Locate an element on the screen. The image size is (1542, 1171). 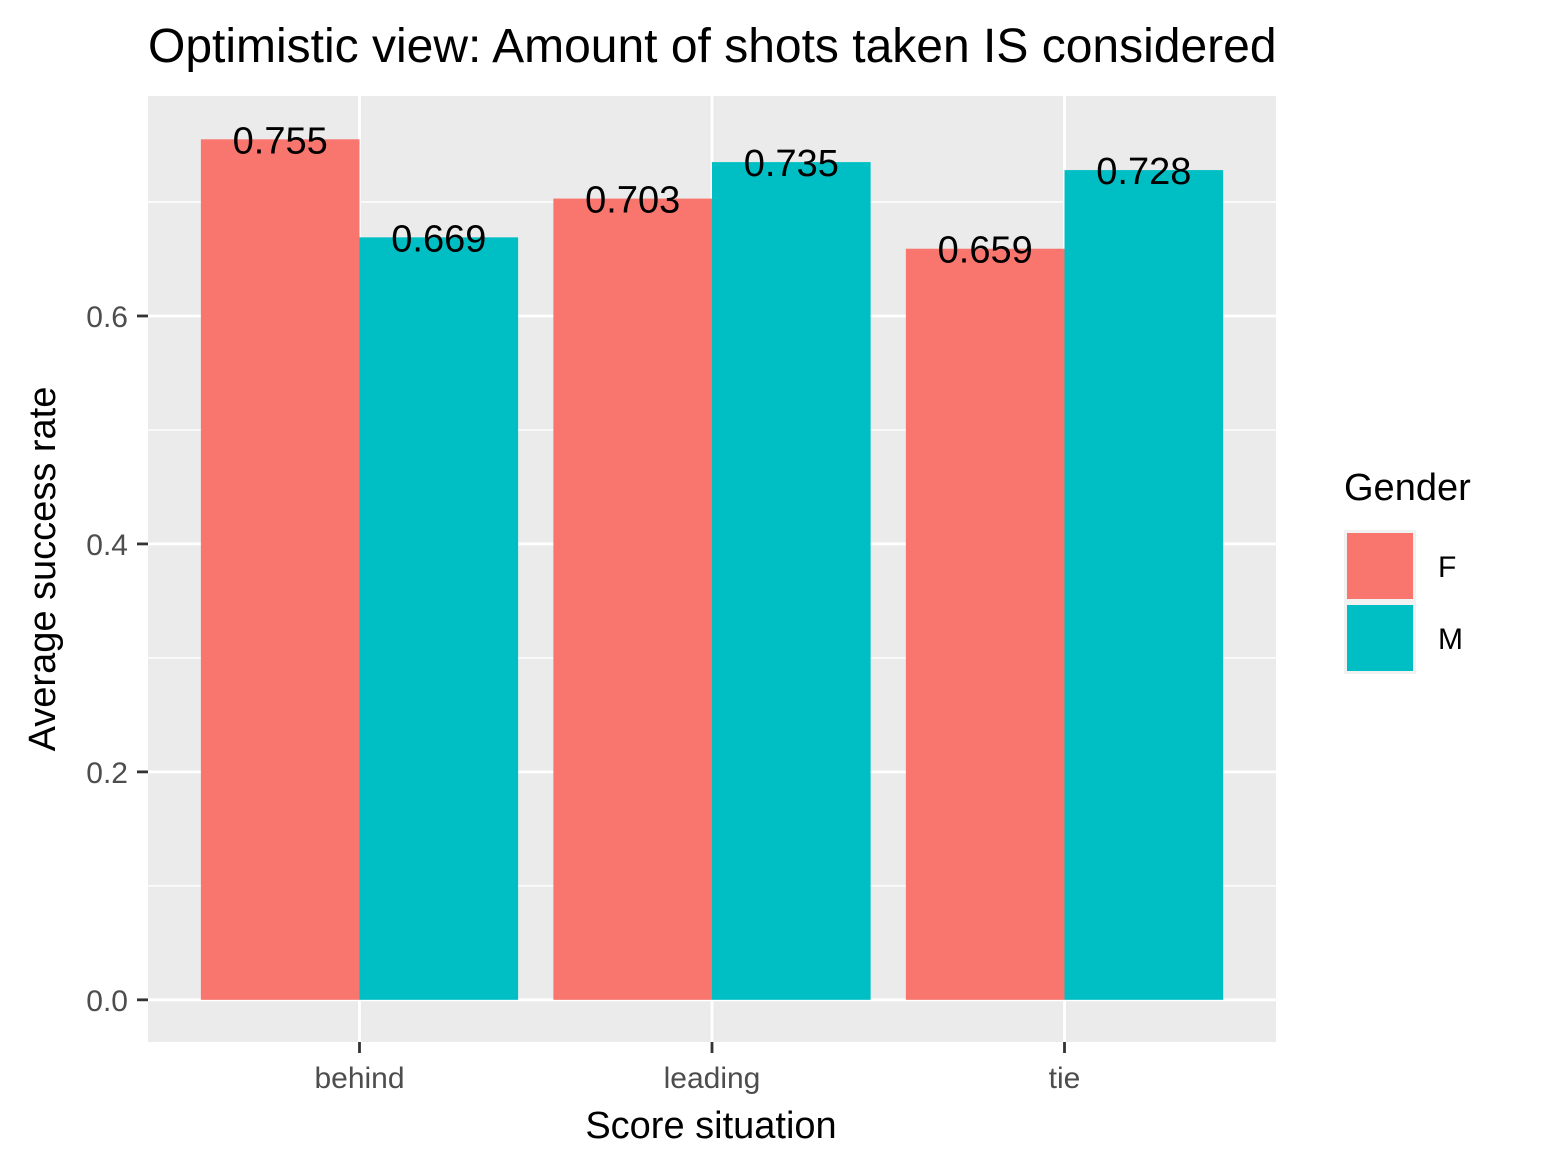
data-label-behind-M: 0.669 is located at coordinates (438, 239).